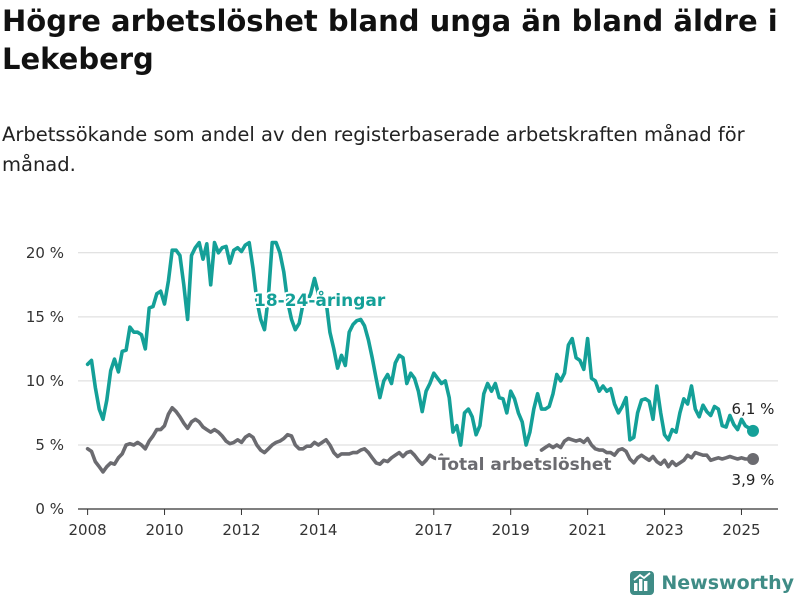  I want to click on y-tick-label: 10 %, so click(45, 381).